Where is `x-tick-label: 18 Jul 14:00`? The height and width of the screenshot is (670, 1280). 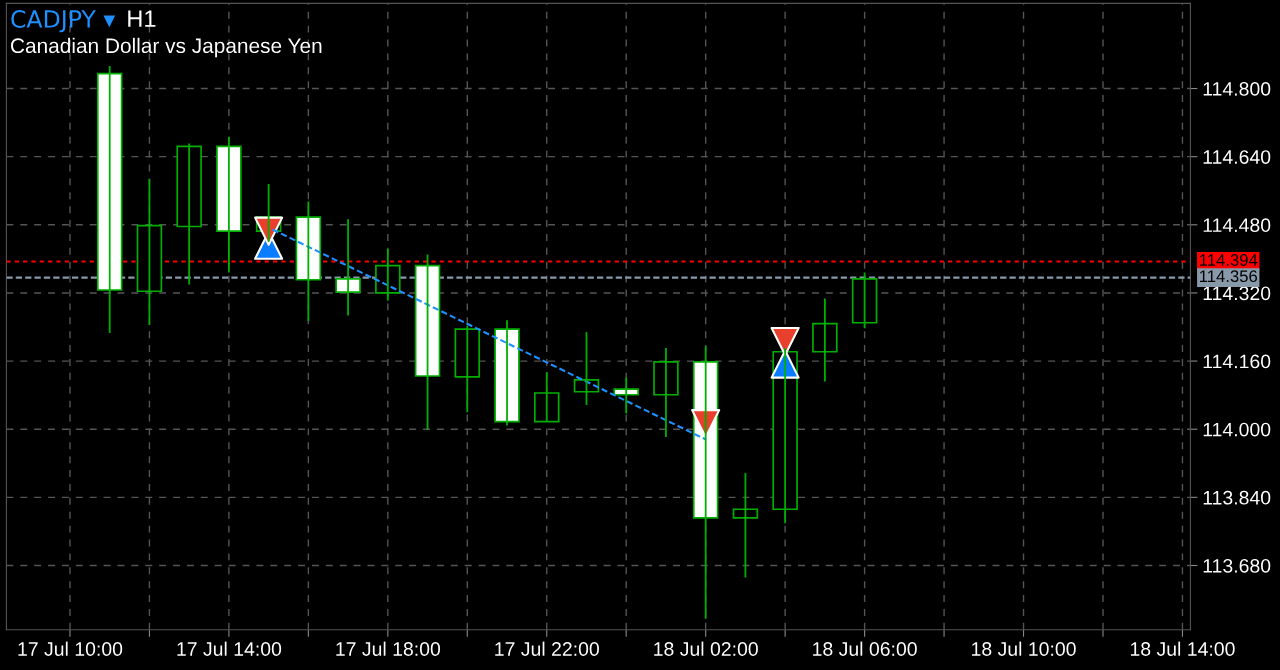
x-tick-label: 18 Jul 14:00 is located at coordinates (1182, 648).